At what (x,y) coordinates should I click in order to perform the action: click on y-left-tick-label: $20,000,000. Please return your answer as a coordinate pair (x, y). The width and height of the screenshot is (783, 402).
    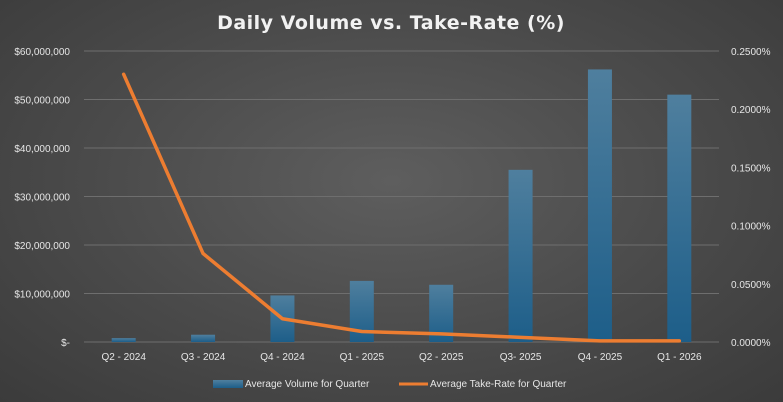
    Looking at the image, I should click on (42, 246).